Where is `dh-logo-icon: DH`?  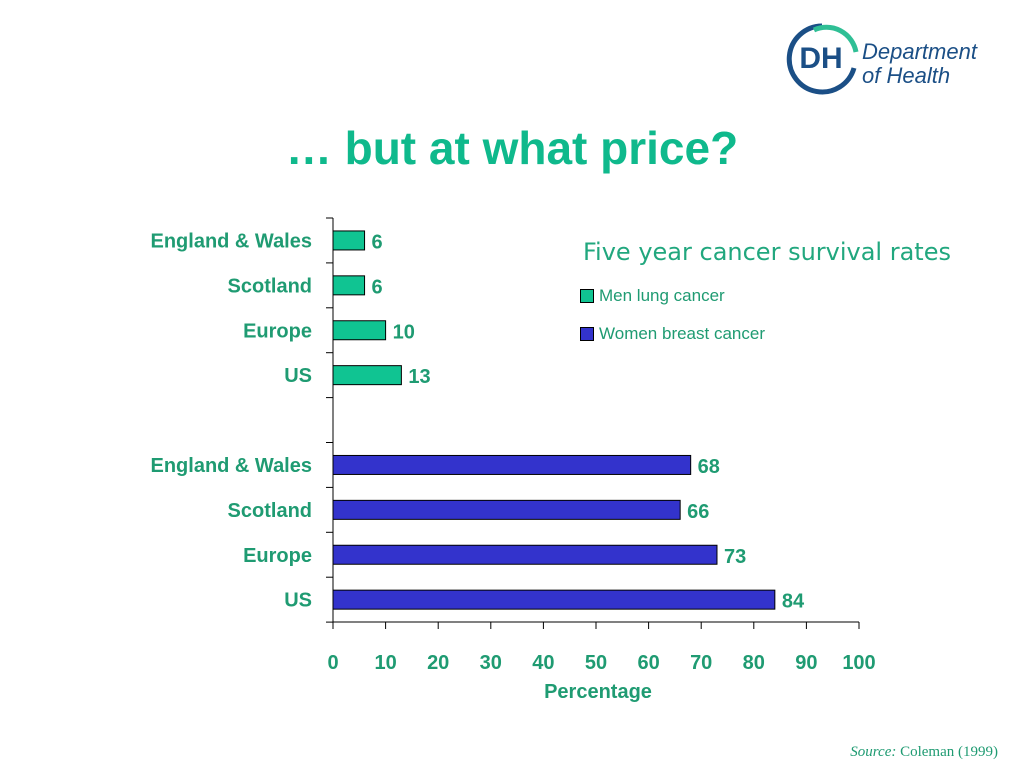
dh-logo-icon: DH is located at coordinates (822, 59).